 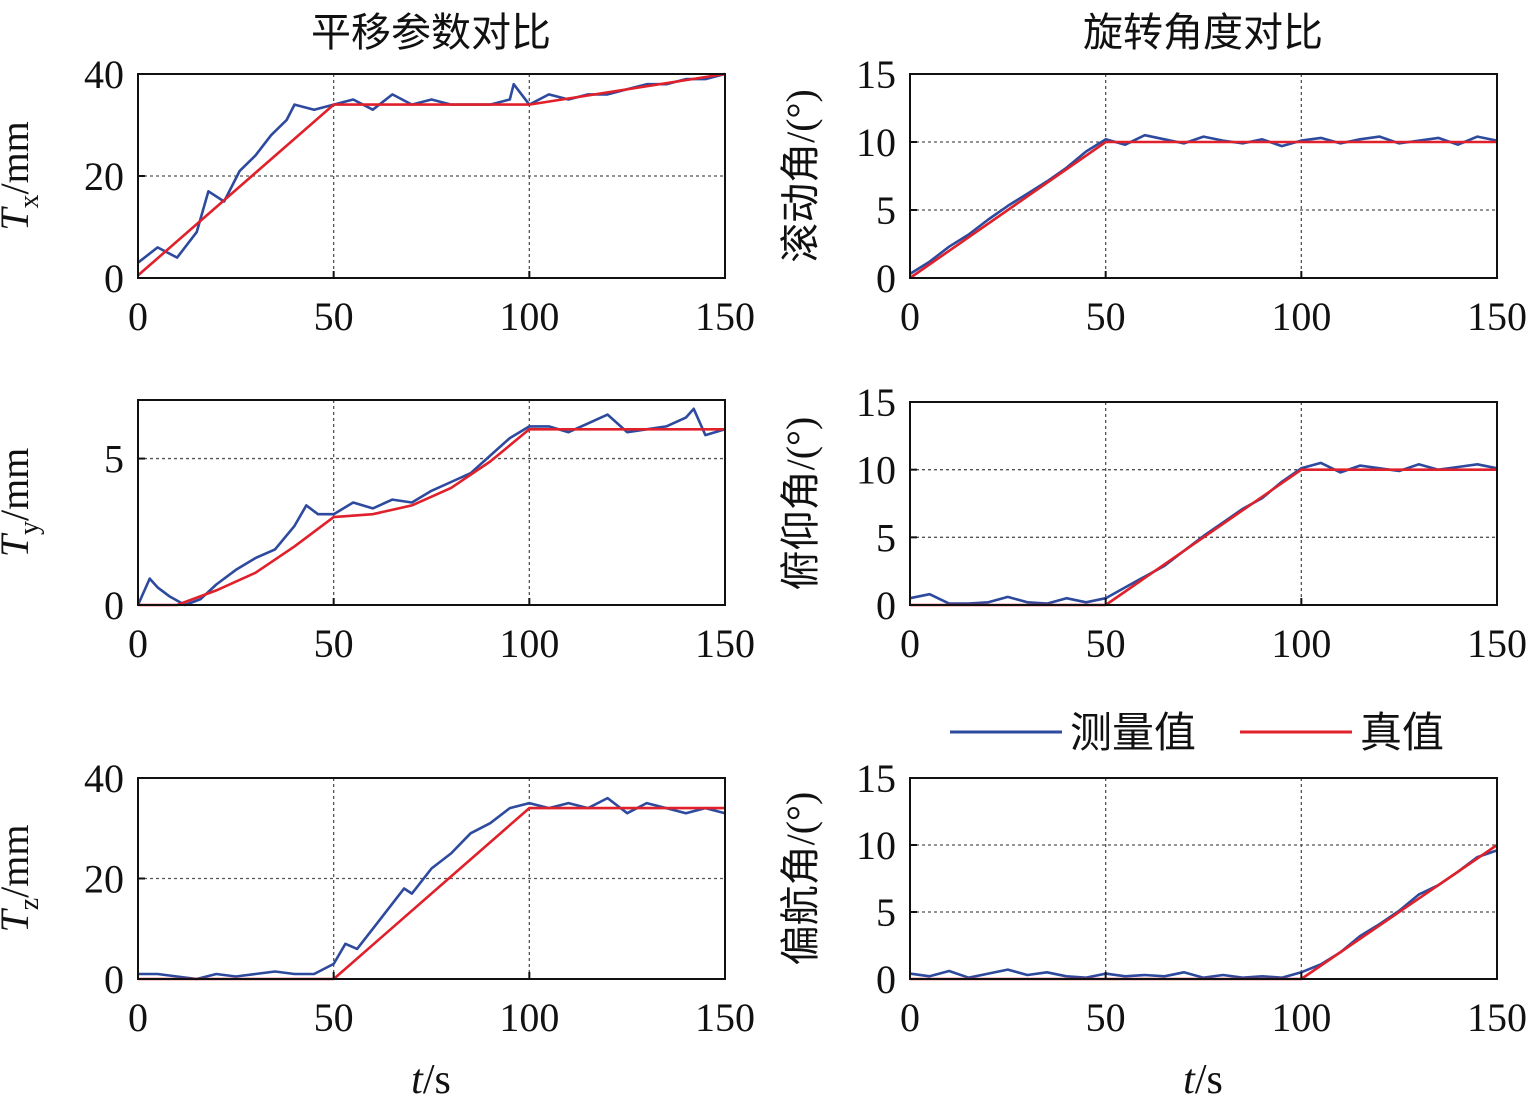 I want to click on x-axis-label-right: t/s, so click(x=1203, y=1080).